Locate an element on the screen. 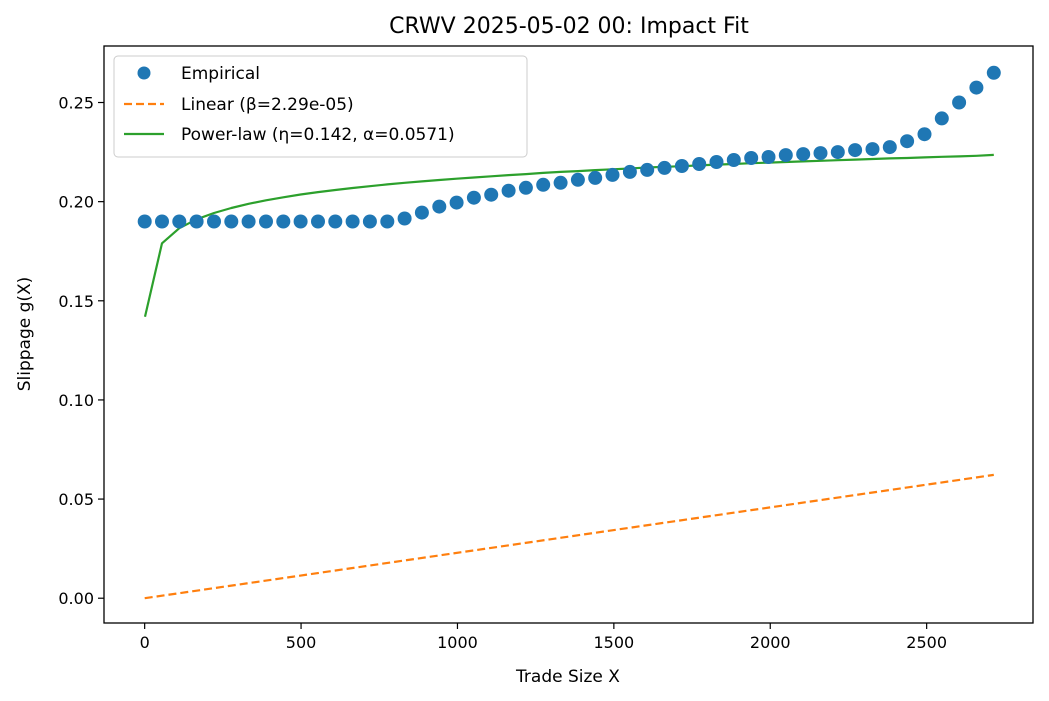 The image size is (1049, 701). y-axis-label: Slippage g(X) is located at coordinates (25, 334).